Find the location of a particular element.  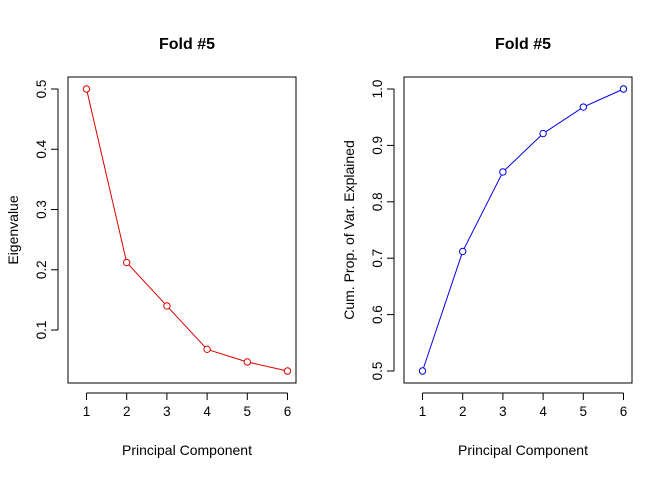

left-x-axis: 1 2 3 4 5 6 is located at coordinates (187, 405).